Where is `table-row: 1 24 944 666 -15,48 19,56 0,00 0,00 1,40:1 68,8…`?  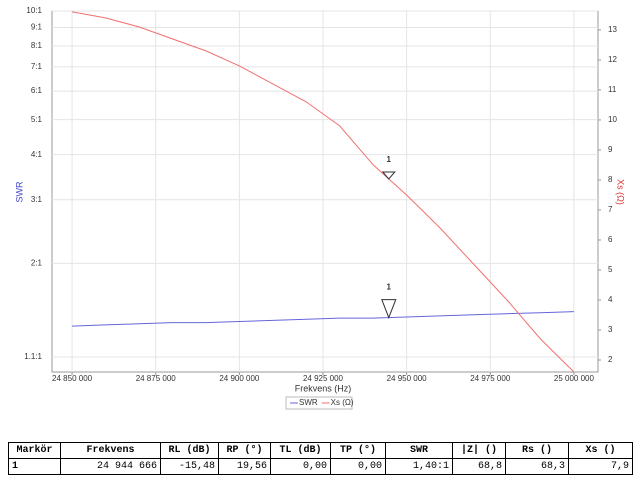 table-row: 1 24 944 666 -15,48 19,56 0,00 0,00 1,40:1 68,8… is located at coordinates (320, 466).